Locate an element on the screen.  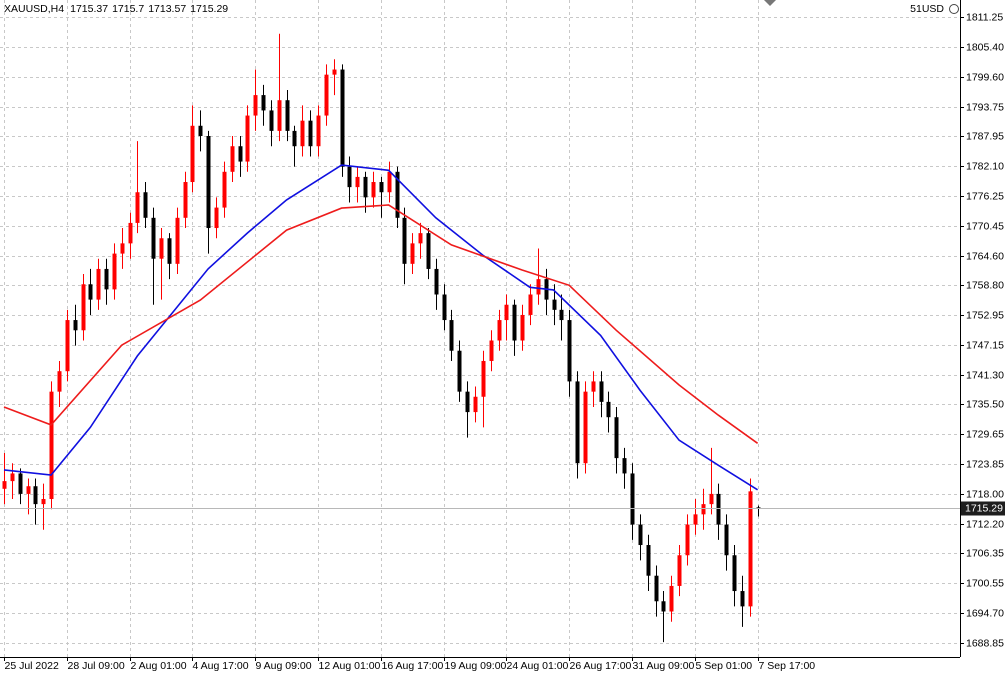
x-tick-label: 5 Sep 01:00 is located at coordinates (724, 666).